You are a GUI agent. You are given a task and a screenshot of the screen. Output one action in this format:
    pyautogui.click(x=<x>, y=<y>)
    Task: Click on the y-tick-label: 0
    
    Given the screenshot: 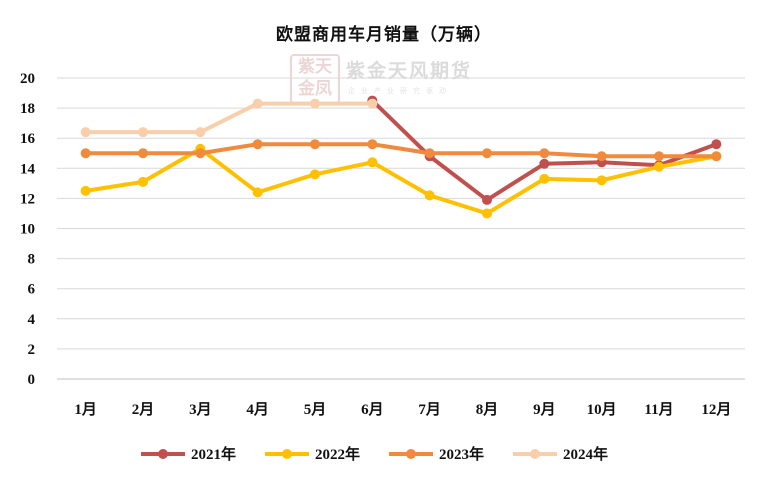 What is the action you would take?
    pyautogui.click(x=32, y=380)
    